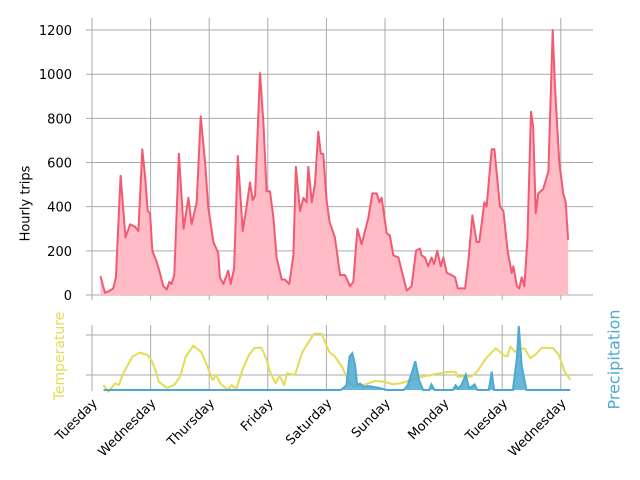 The height and width of the screenshot is (480, 640). What do you see at coordinates (614, 359) in the screenshot?
I see `y-axis-label-precipitation: Precipitation` at bounding box center [614, 359].